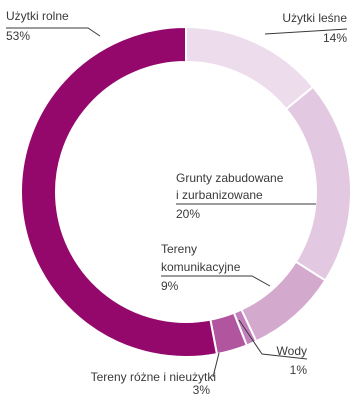 The height and width of the screenshot is (394, 350). What do you see at coordinates (153, 377) in the screenshot?
I see `category-label-4: Tereny różne i nieużytki` at bounding box center [153, 377].